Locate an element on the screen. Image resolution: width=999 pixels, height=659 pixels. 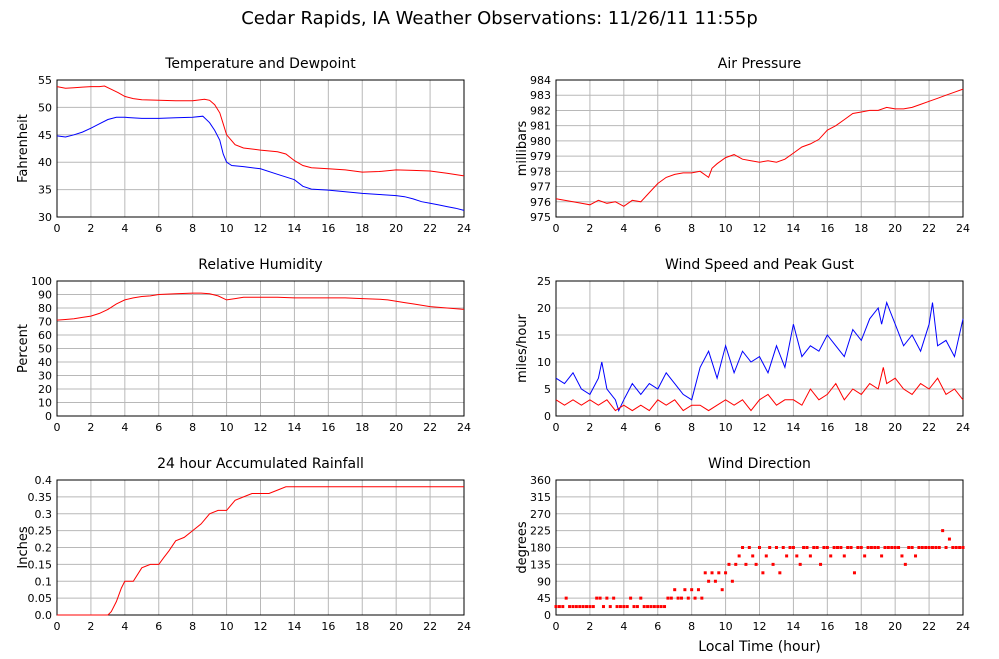
y-tick-label: 70 is located at coordinates (45, 322).